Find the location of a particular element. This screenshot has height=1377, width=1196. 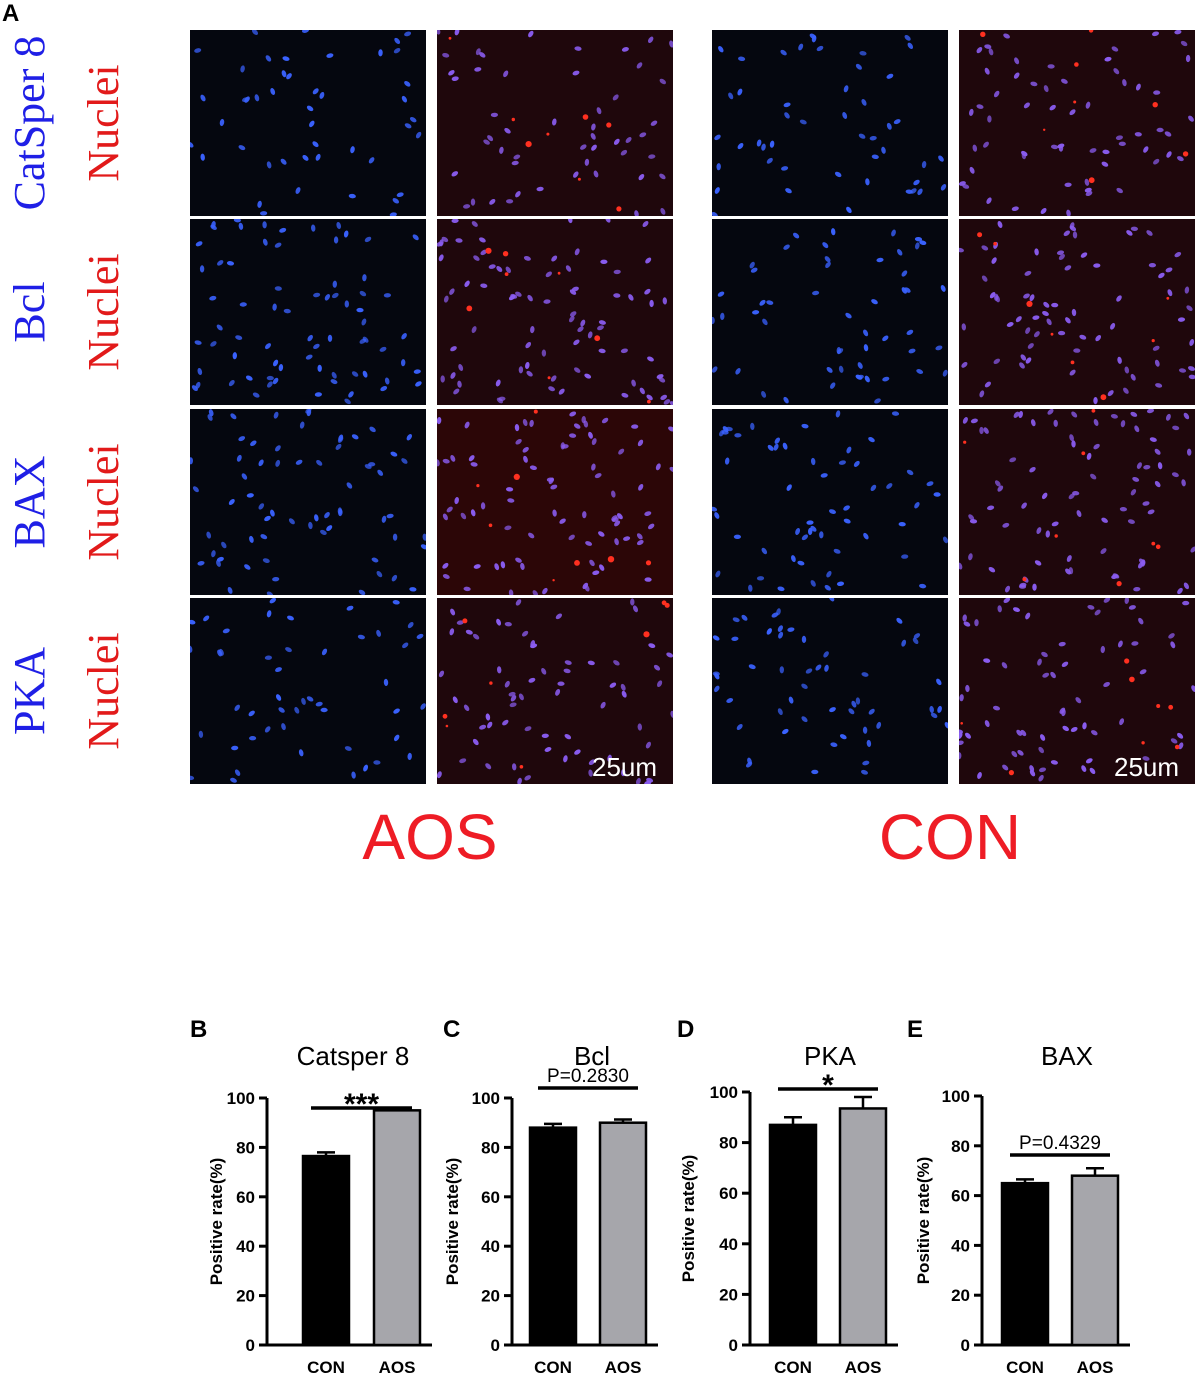

significance-annotation: P=0.4329 is located at coordinates (1060, 1143).